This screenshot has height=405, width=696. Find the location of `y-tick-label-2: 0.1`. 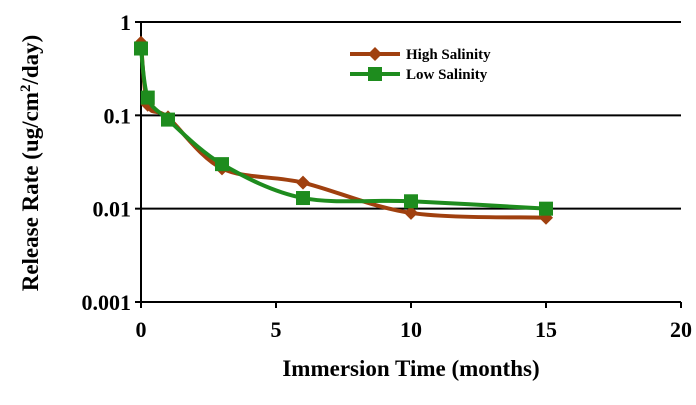

y-tick-label-2: 0.1 is located at coordinates (118, 115).